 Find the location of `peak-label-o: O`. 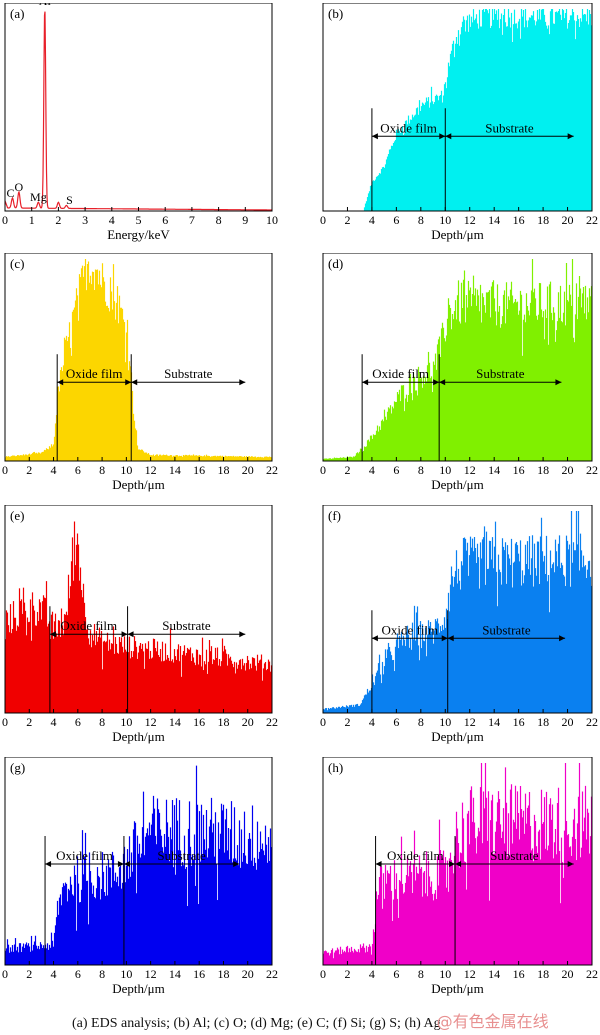

peak-label-o: O is located at coordinates (19, 187).